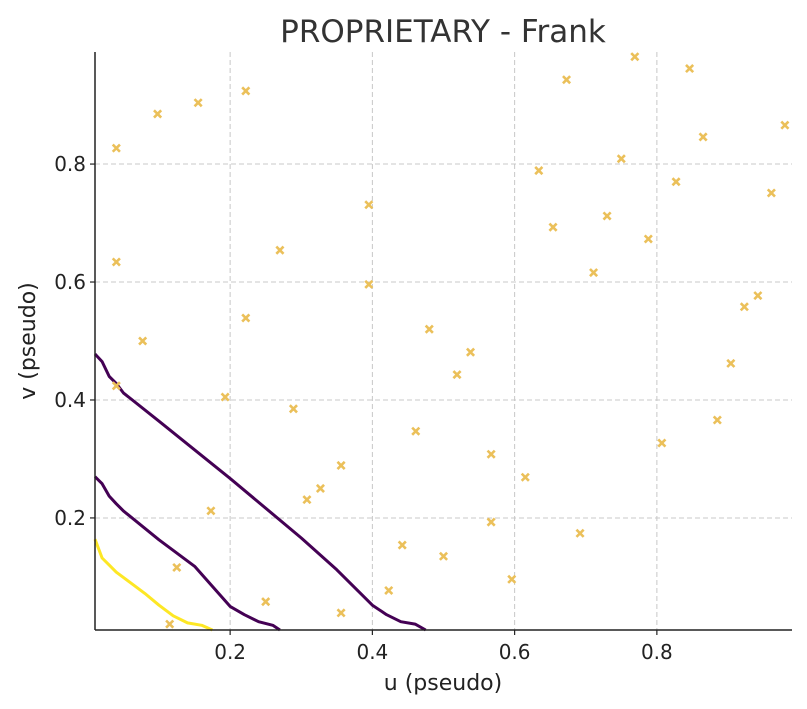 The width and height of the screenshot is (807, 709). I want to click on x-tick-label: 0.4, so click(372, 652).